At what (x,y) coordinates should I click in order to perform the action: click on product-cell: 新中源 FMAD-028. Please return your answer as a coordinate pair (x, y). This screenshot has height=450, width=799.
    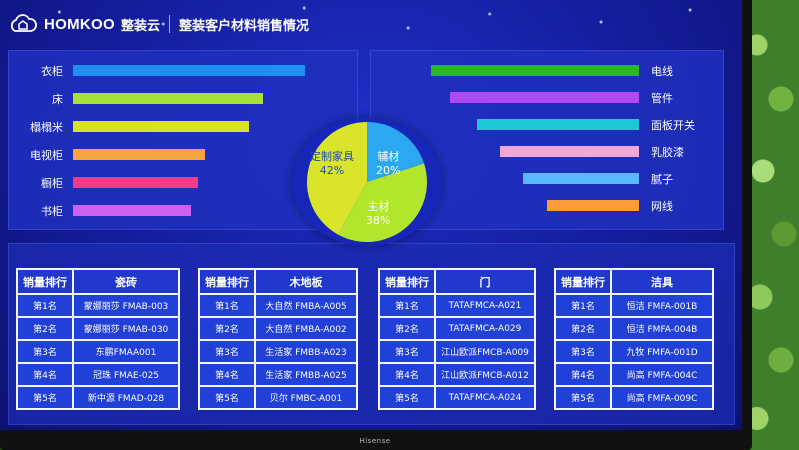
    Looking at the image, I should click on (126, 397).